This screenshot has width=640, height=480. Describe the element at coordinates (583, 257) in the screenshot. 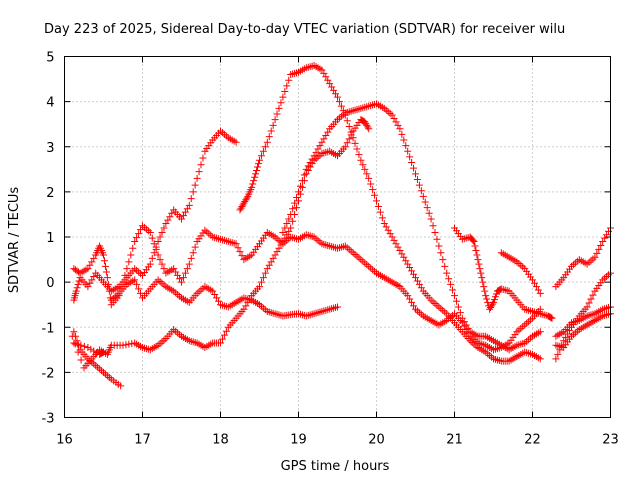

I see `series-pass-k` at that location.